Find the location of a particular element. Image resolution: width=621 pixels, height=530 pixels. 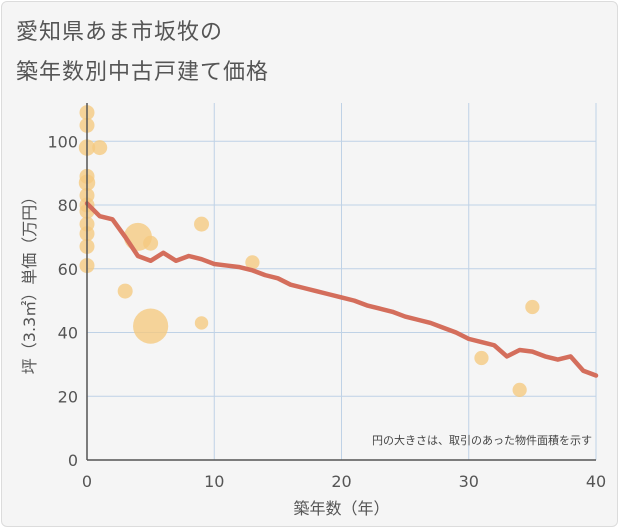

y-tick-label: 40 is located at coordinates (68, 333).